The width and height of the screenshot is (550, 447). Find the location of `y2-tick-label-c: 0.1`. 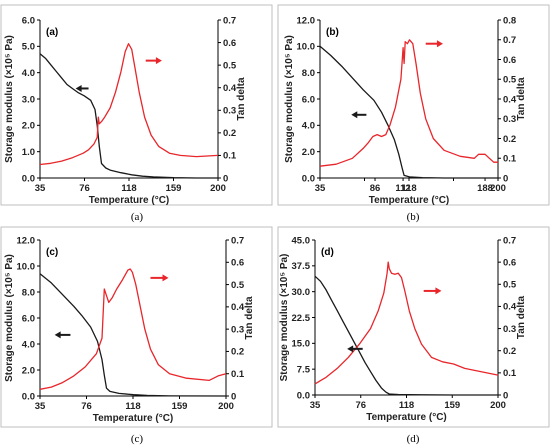

y2-tick-label-c: 0.1 is located at coordinates (238, 374).